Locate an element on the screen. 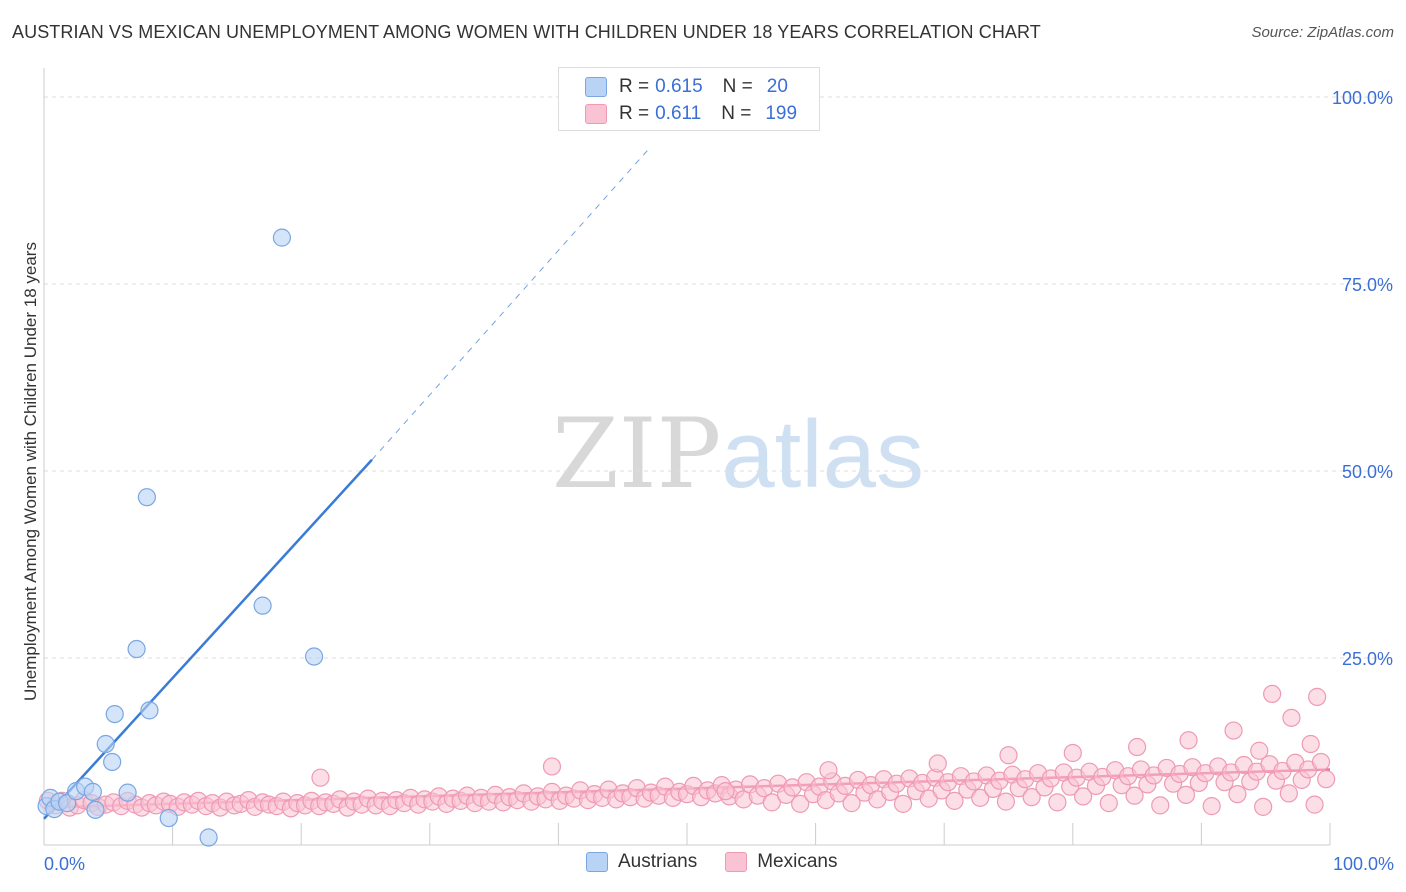 This screenshot has width=1406, height=892. legend-label-mexicans: Mexicans is located at coordinates (797, 861).